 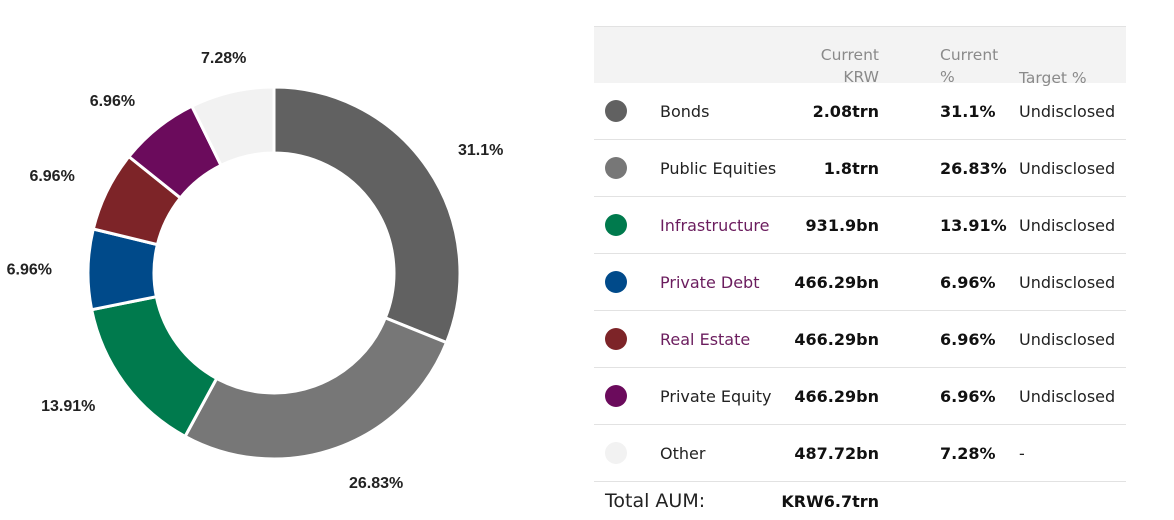 What do you see at coordinates (969, 55) in the screenshot?
I see `header-current-pct-line1: Current` at bounding box center [969, 55].